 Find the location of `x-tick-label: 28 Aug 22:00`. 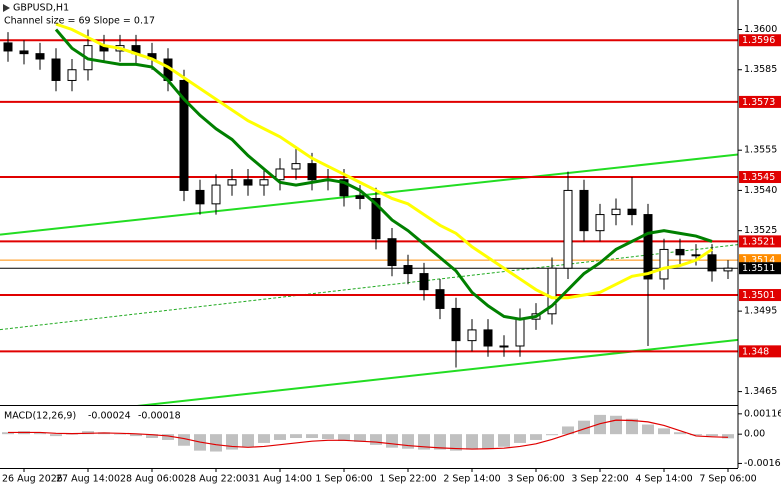

x-tick-label: 28 Aug 22:00 is located at coordinates (216, 479).